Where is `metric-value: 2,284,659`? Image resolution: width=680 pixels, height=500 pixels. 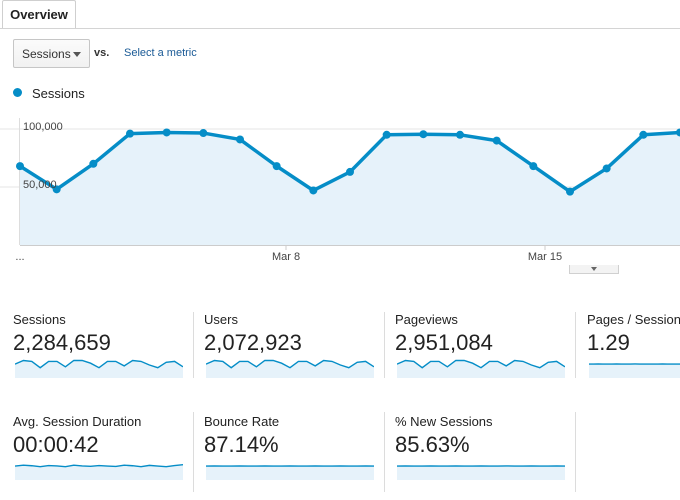 metric-value: 2,284,659 is located at coordinates (62, 342).